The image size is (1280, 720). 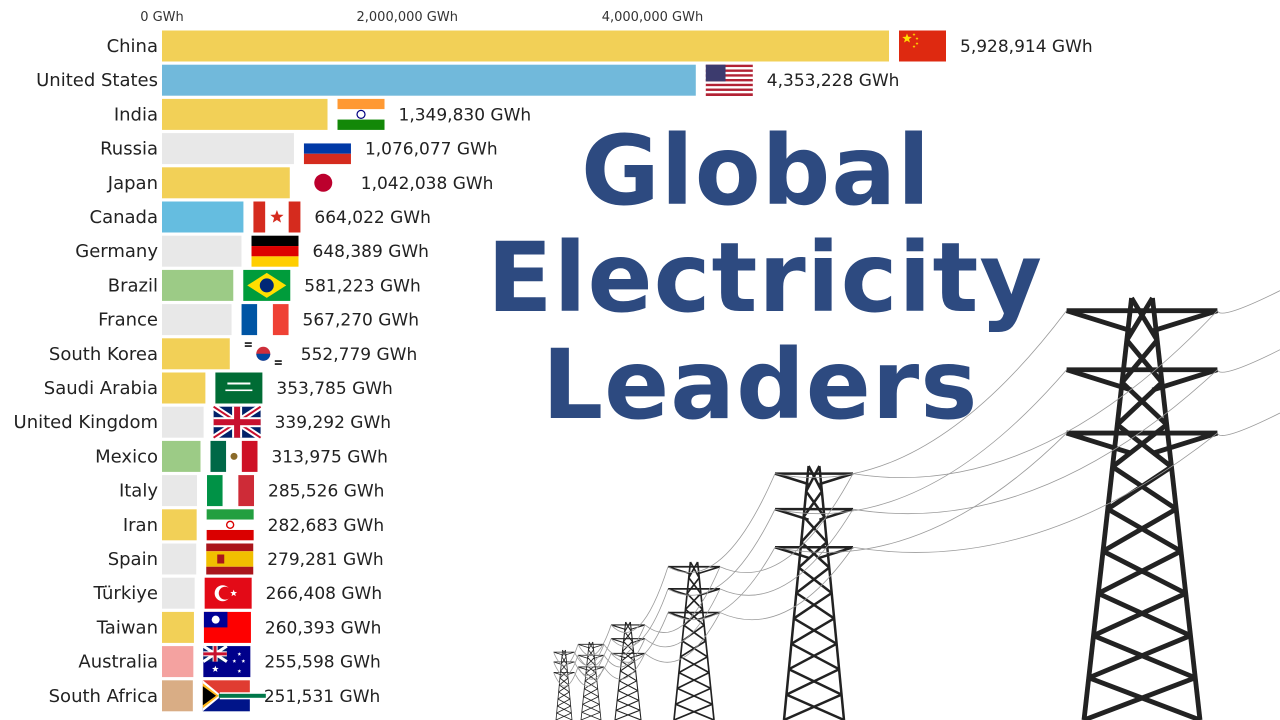 I want to click on value-label: 1,076,077 GWh, so click(x=431, y=150).